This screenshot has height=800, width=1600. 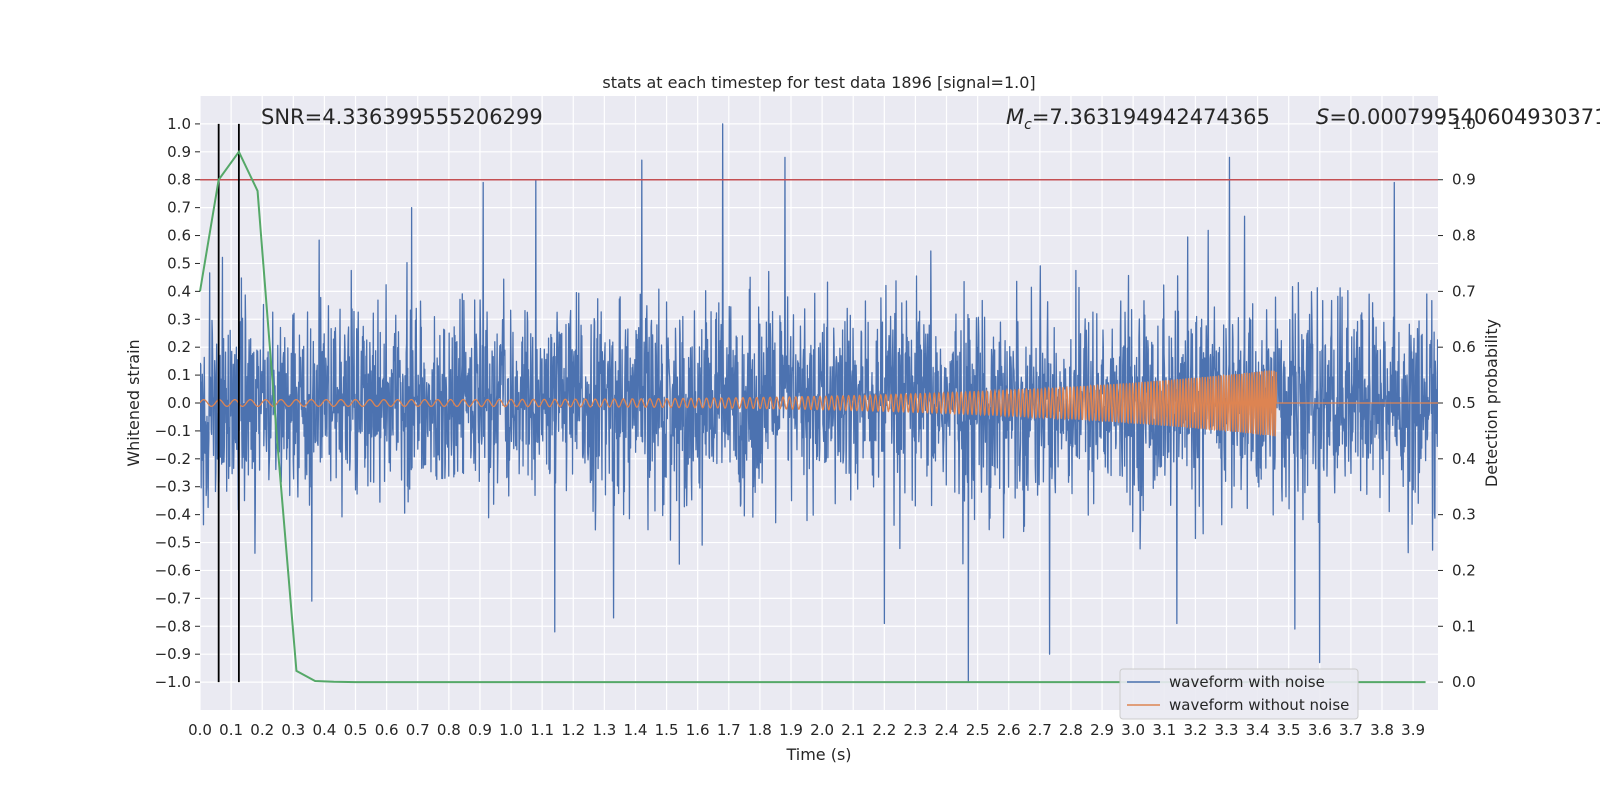 What do you see at coordinates (179, 263) in the screenshot?
I see `y-tick-label: 0.5` at bounding box center [179, 263].